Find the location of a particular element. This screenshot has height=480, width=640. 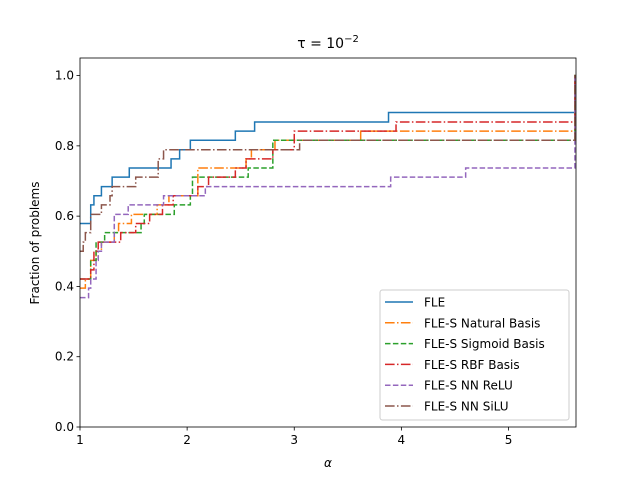

legend-box is located at coordinates (474, 355).